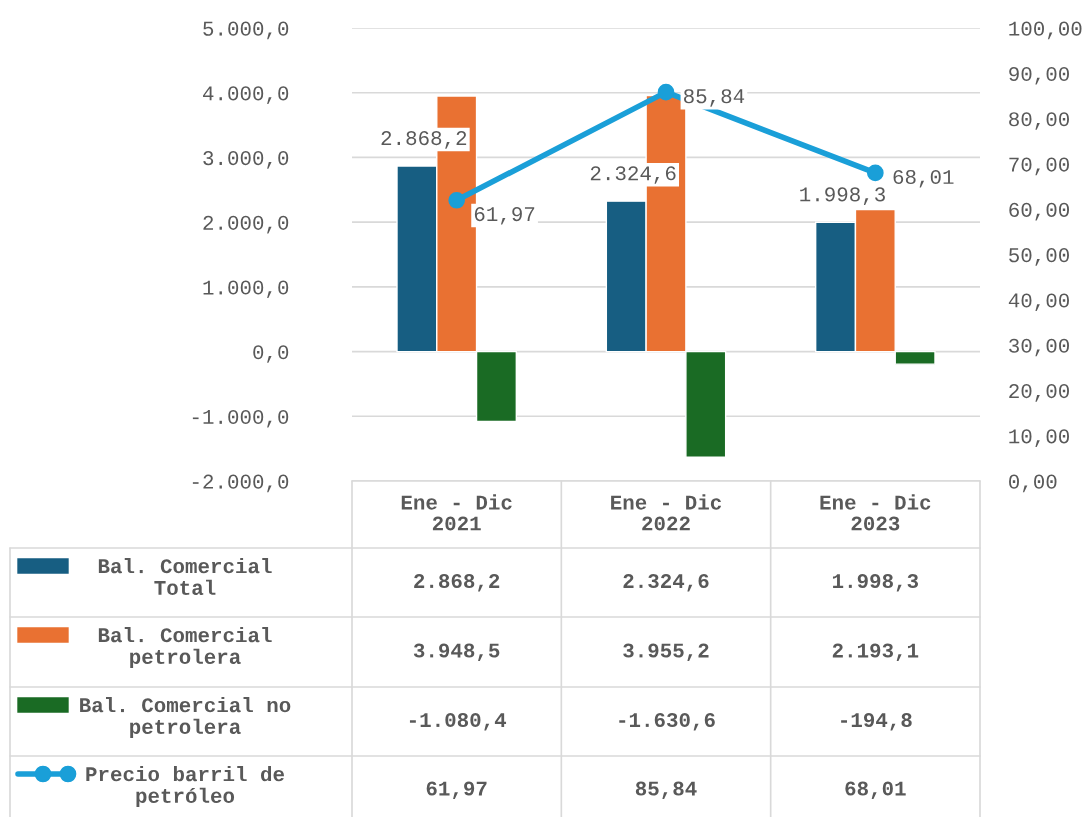  What do you see at coordinates (271, 354) in the screenshot?
I see `y-tick-label: 0,0` at bounding box center [271, 354].